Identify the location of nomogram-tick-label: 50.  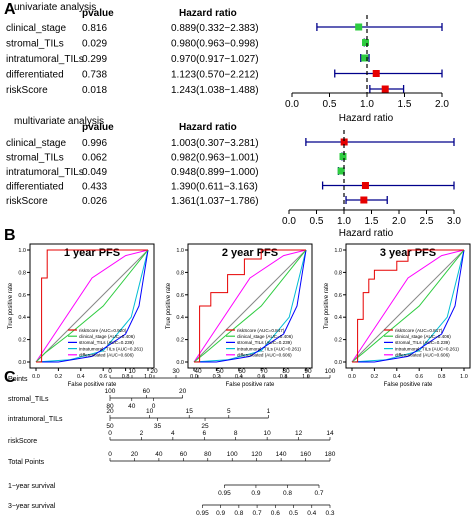
(220, 371).